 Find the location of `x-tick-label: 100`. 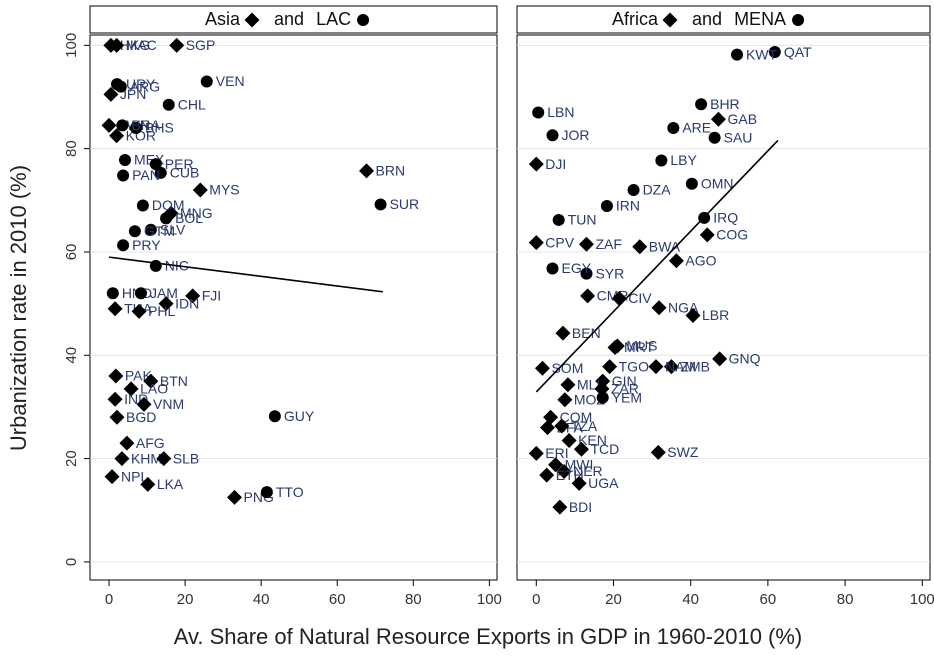

x-tick-label: 100 is located at coordinates (489, 599).